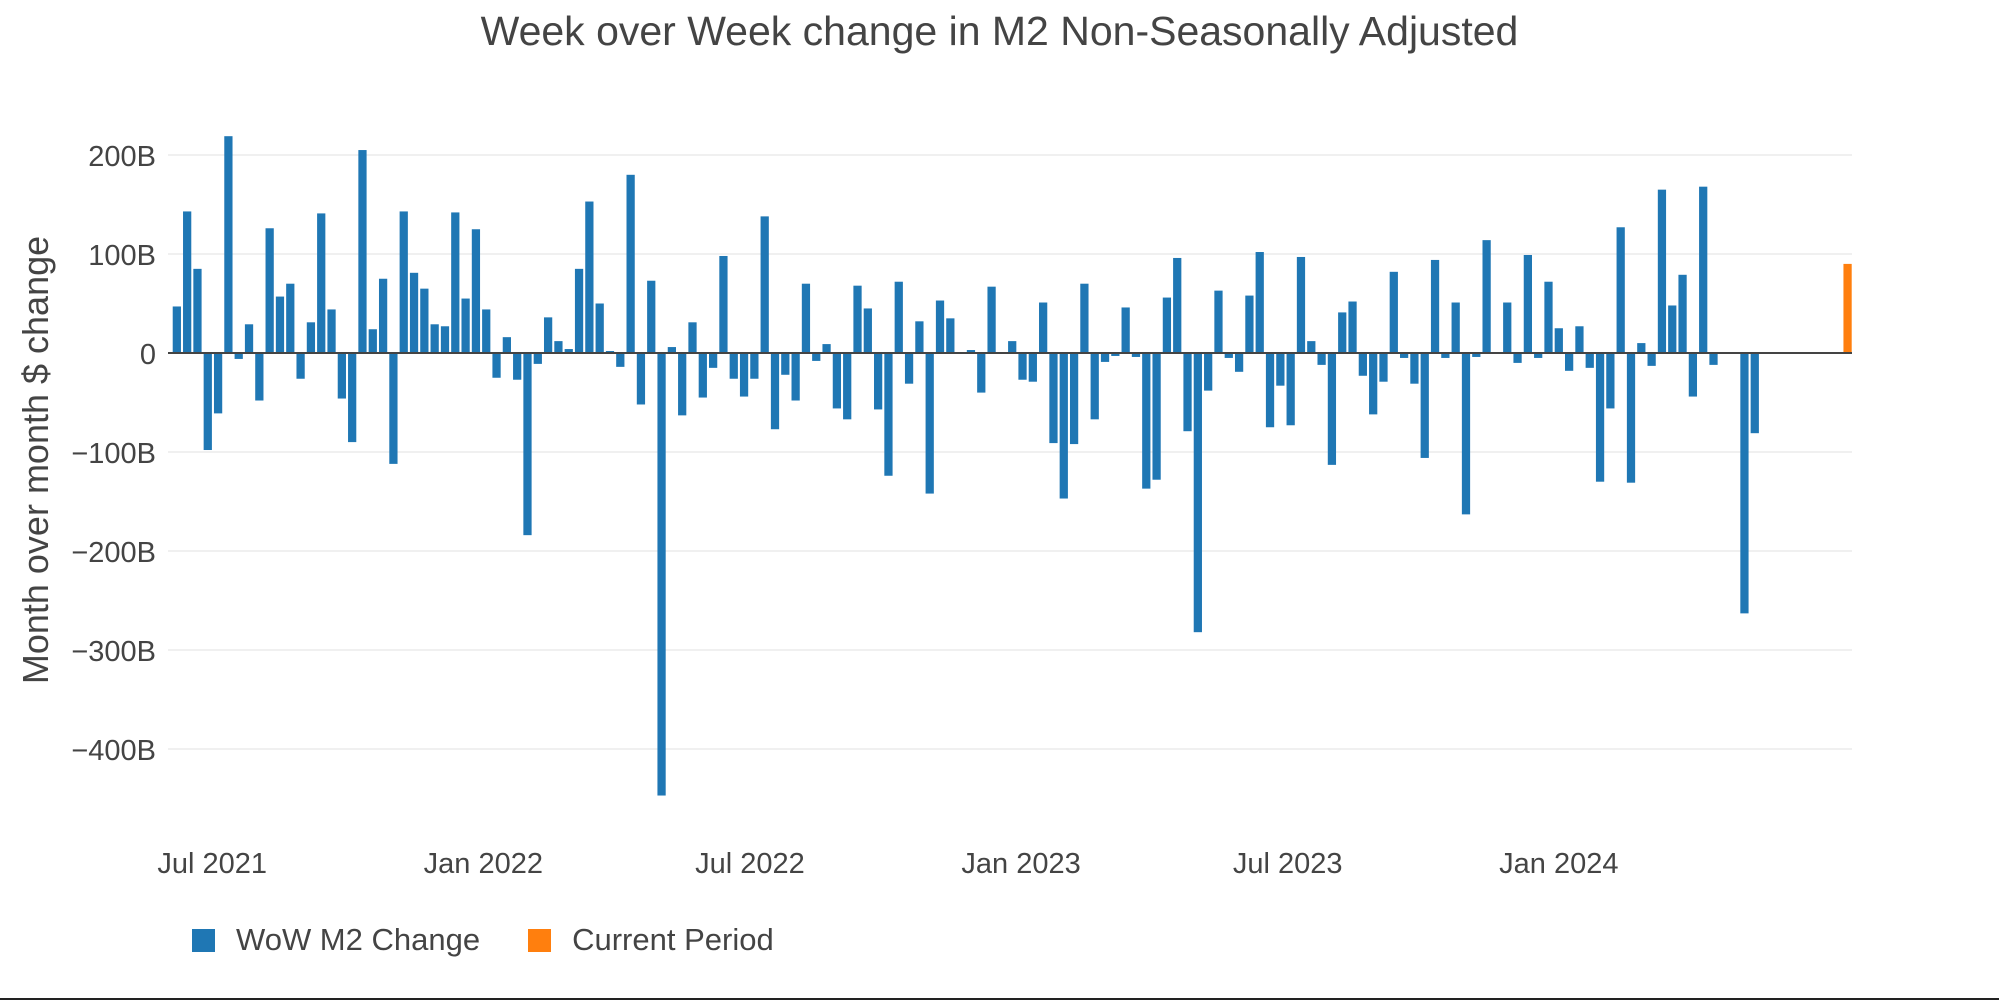 The image size is (1999, 1000). Describe the element at coordinates (1288, 864) in the screenshot. I see `x-tick-label: Jul 2023` at that location.